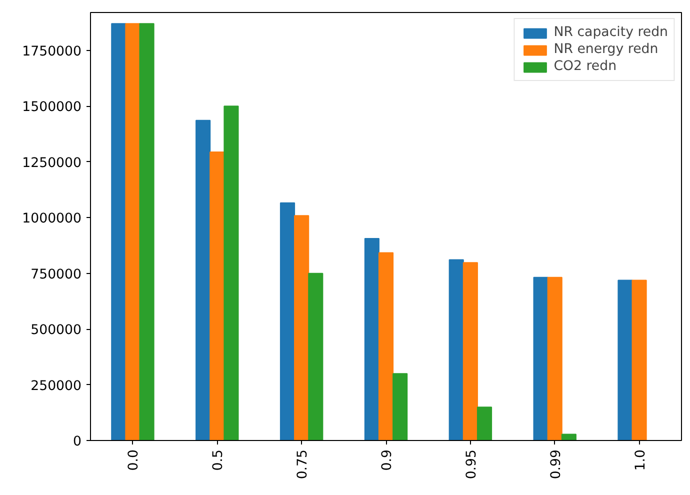  What do you see at coordinates (56, 330) in the screenshot?
I see `y-tick-label: 500000` at bounding box center [56, 330].